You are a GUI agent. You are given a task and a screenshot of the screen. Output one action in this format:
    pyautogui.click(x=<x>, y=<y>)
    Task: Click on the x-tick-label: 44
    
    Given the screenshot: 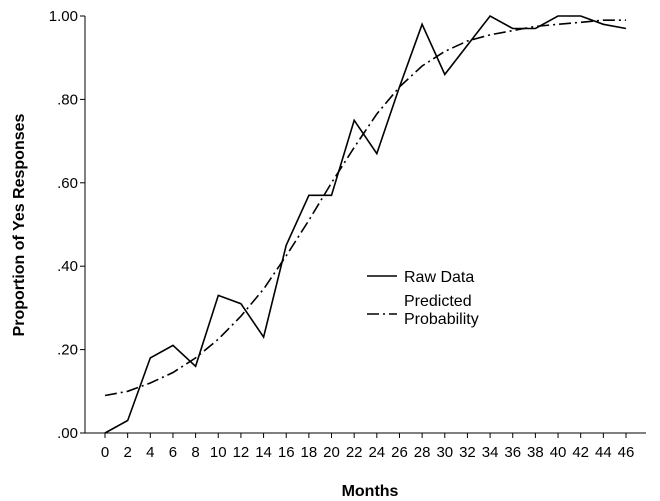 What is the action you would take?
    pyautogui.click(x=603, y=452)
    